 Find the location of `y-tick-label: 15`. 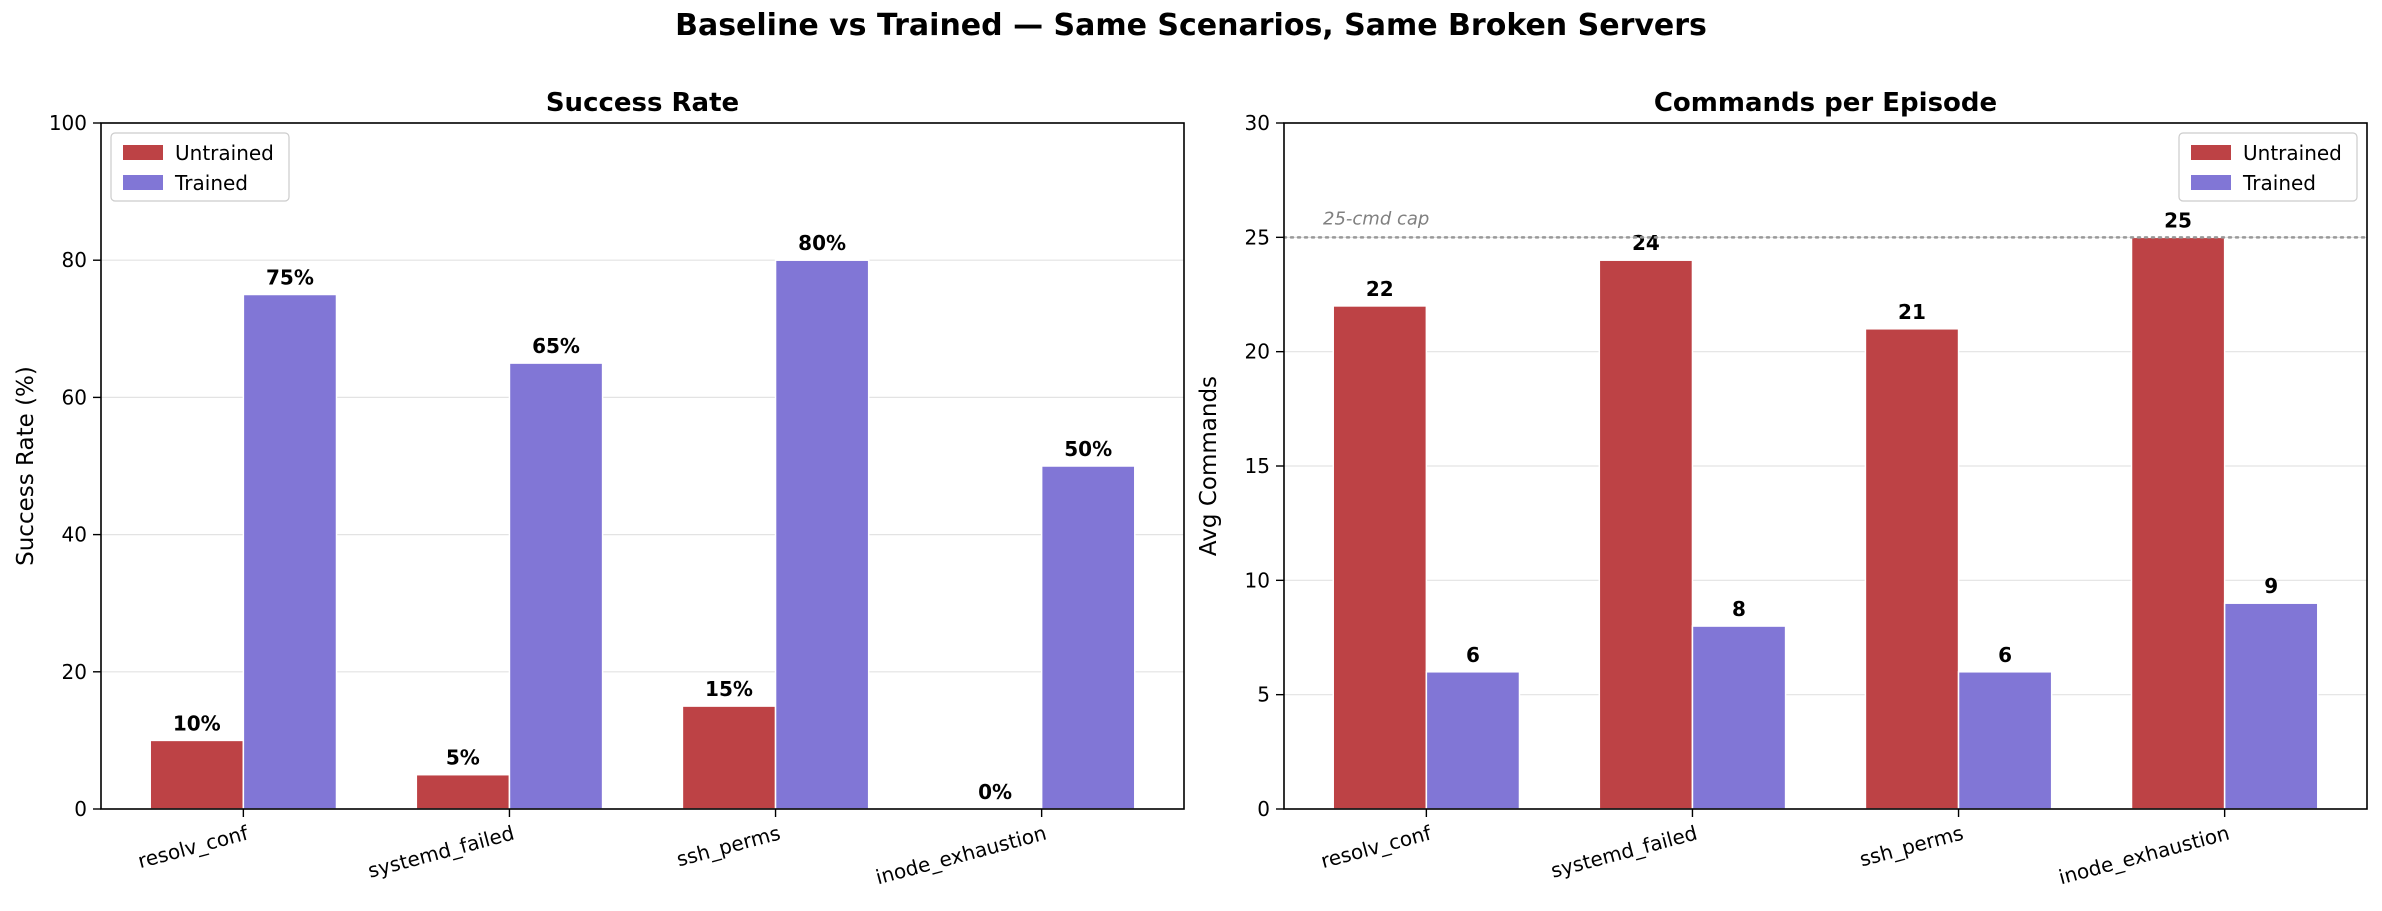

y-tick-label: 15 is located at coordinates (1257, 466).